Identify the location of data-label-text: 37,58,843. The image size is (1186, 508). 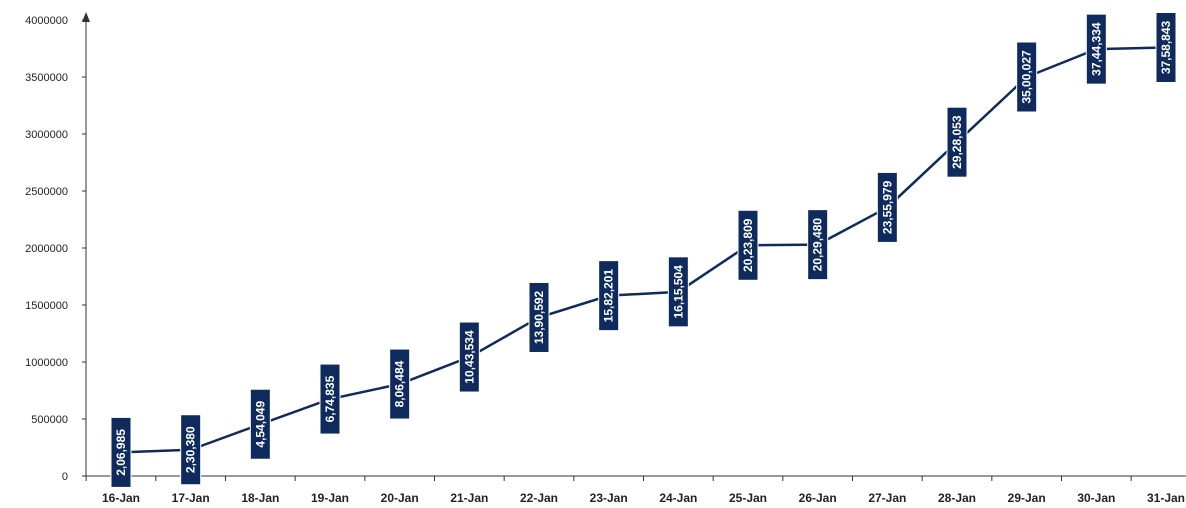
(1166, 47).